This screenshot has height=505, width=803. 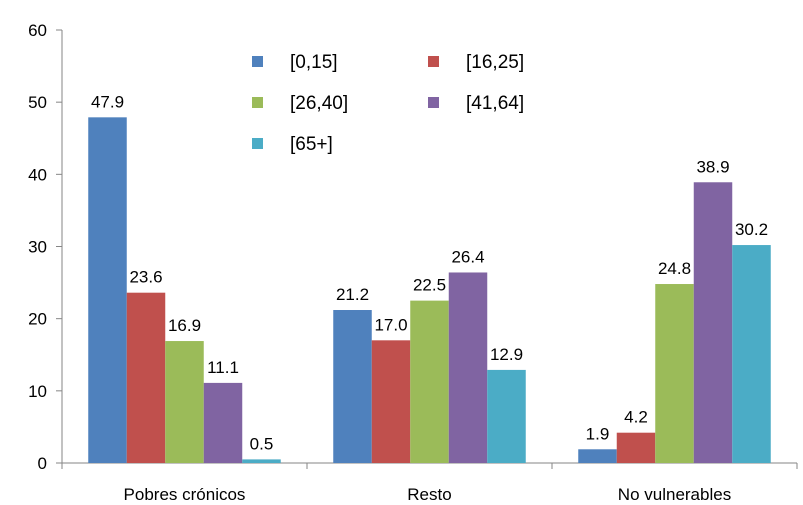 I want to click on x-category-label: Resto, so click(x=429, y=494).